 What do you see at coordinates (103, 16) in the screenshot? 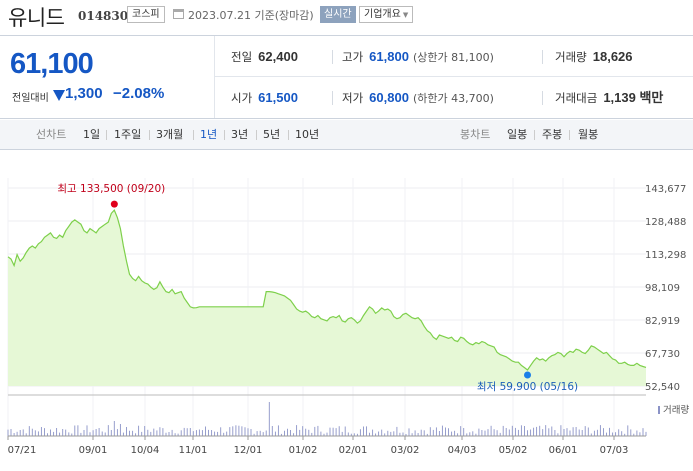
I see `stock-code: 014830` at bounding box center [103, 16].